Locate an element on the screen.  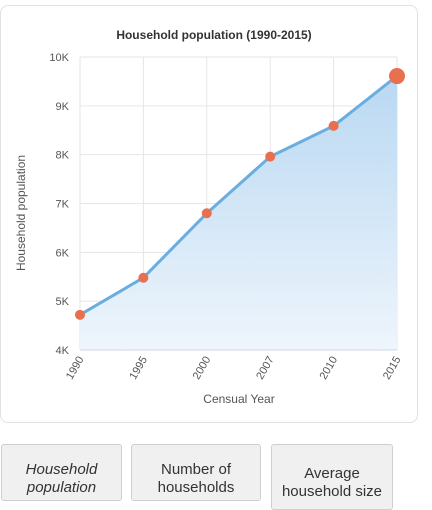
tab-household-population: Household population is located at coordinates (61, 472).